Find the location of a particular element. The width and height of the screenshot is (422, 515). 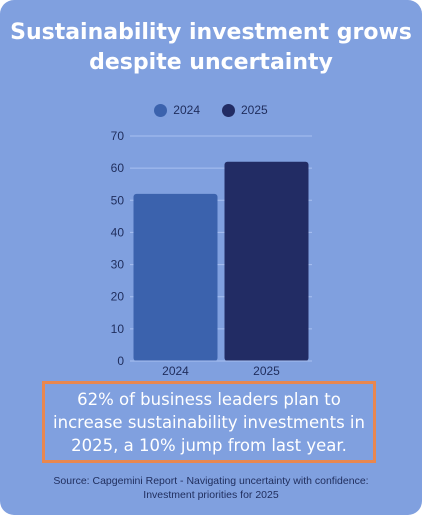

legend-swatch-2024 is located at coordinates (161, 110).